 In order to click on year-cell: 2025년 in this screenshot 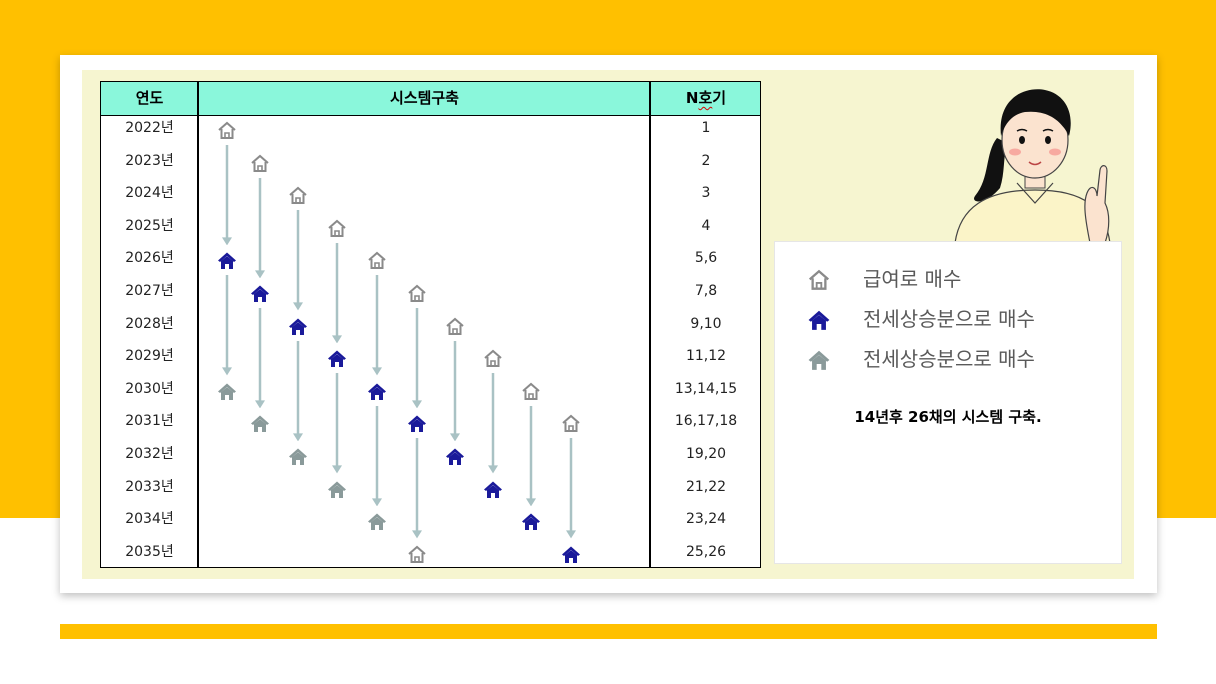, I will do `click(149, 225)`.